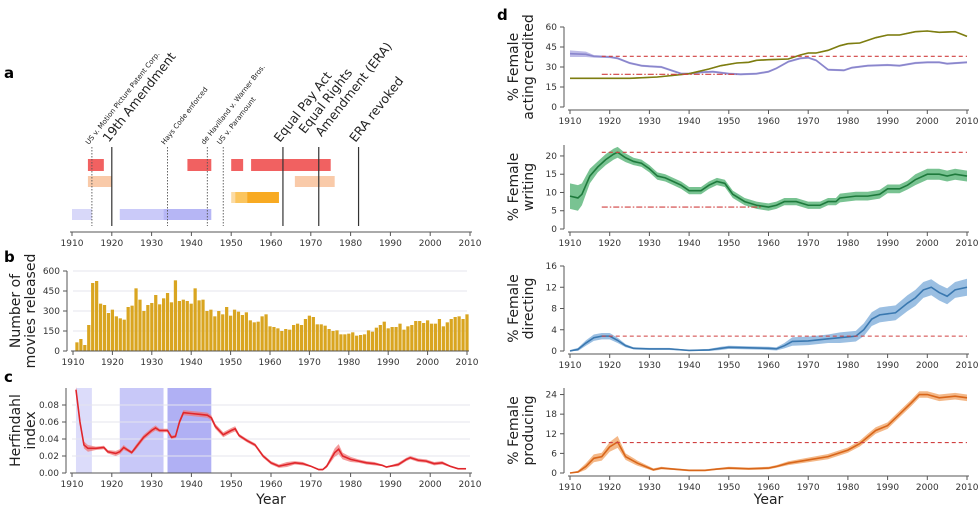 This screenshot has height=512, width=980. I want to click on y-tick-label: 24, so click(552, 396).